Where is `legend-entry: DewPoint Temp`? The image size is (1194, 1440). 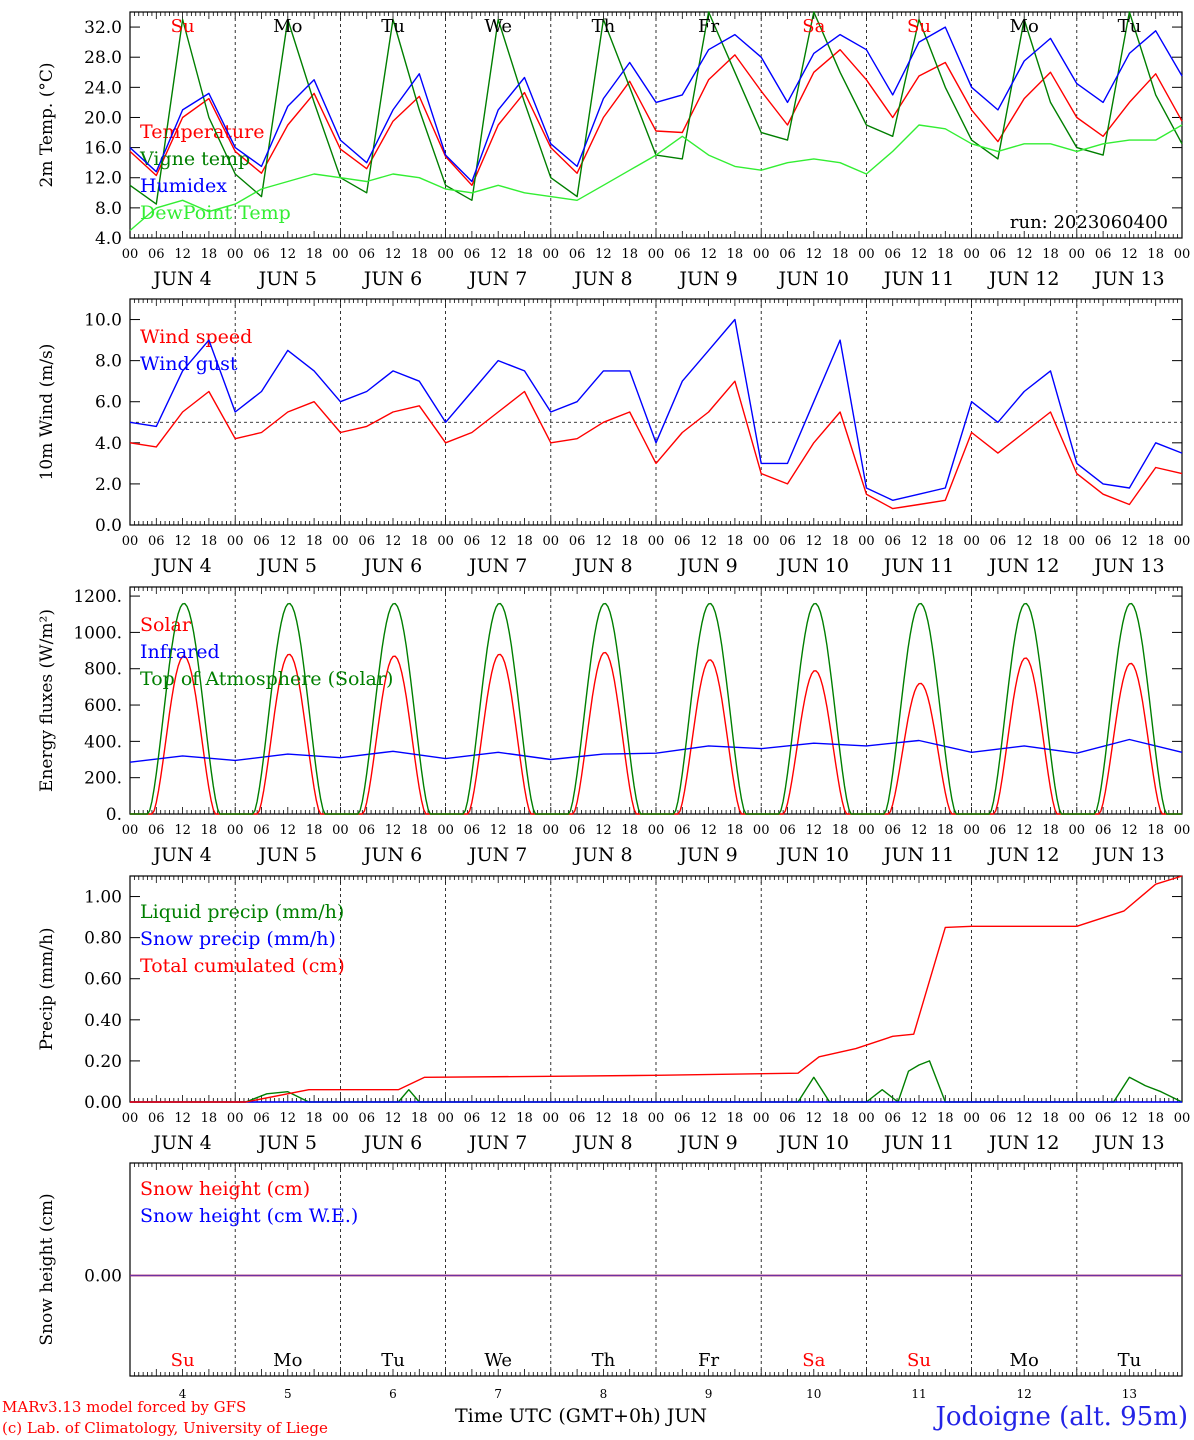 legend-entry: DewPoint Temp is located at coordinates (215, 213).